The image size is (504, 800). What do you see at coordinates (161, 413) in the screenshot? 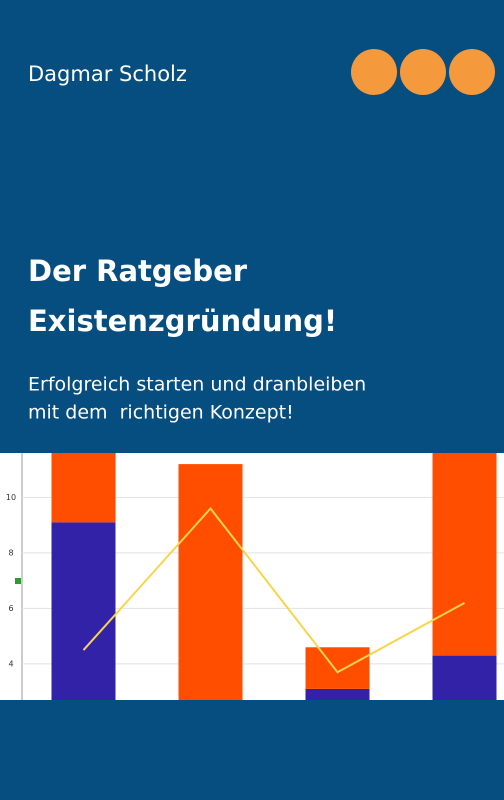
I see `subtitle-line: mit dem richtigen Konzept!` at bounding box center [161, 413].